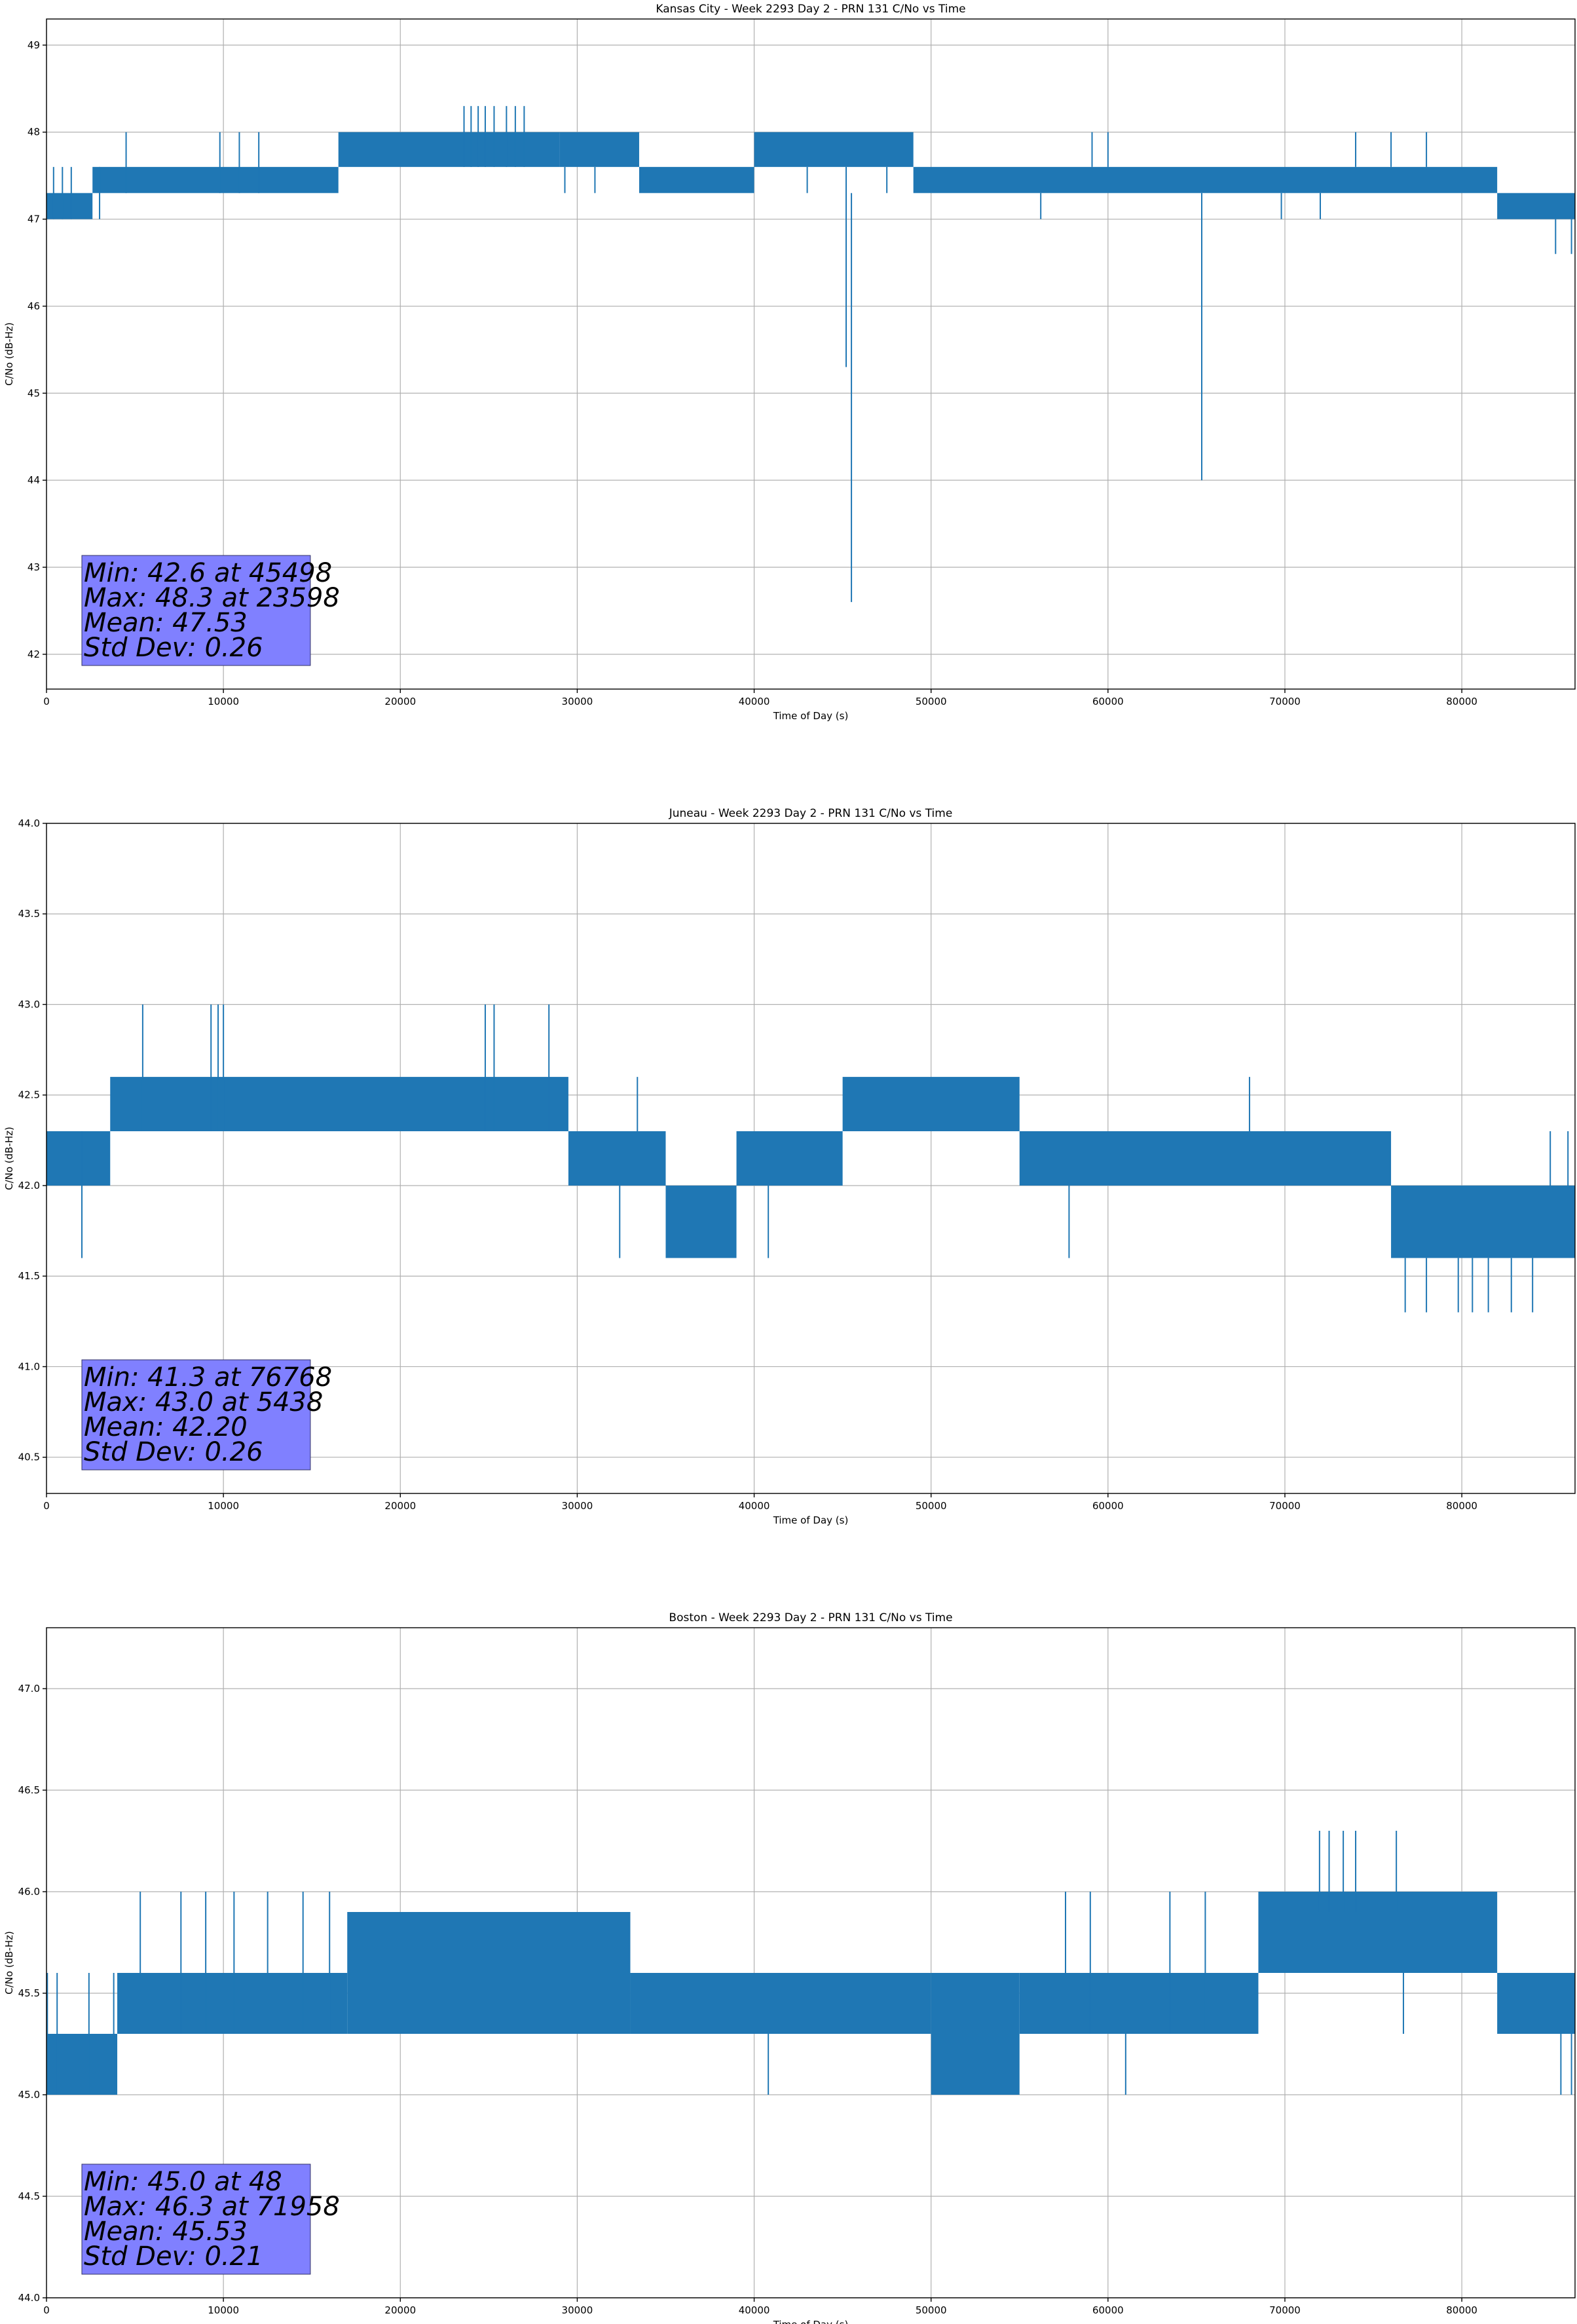 The image size is (1577, 2324). I want to click on y-tick-label: 41.5, so click(29, 1276).